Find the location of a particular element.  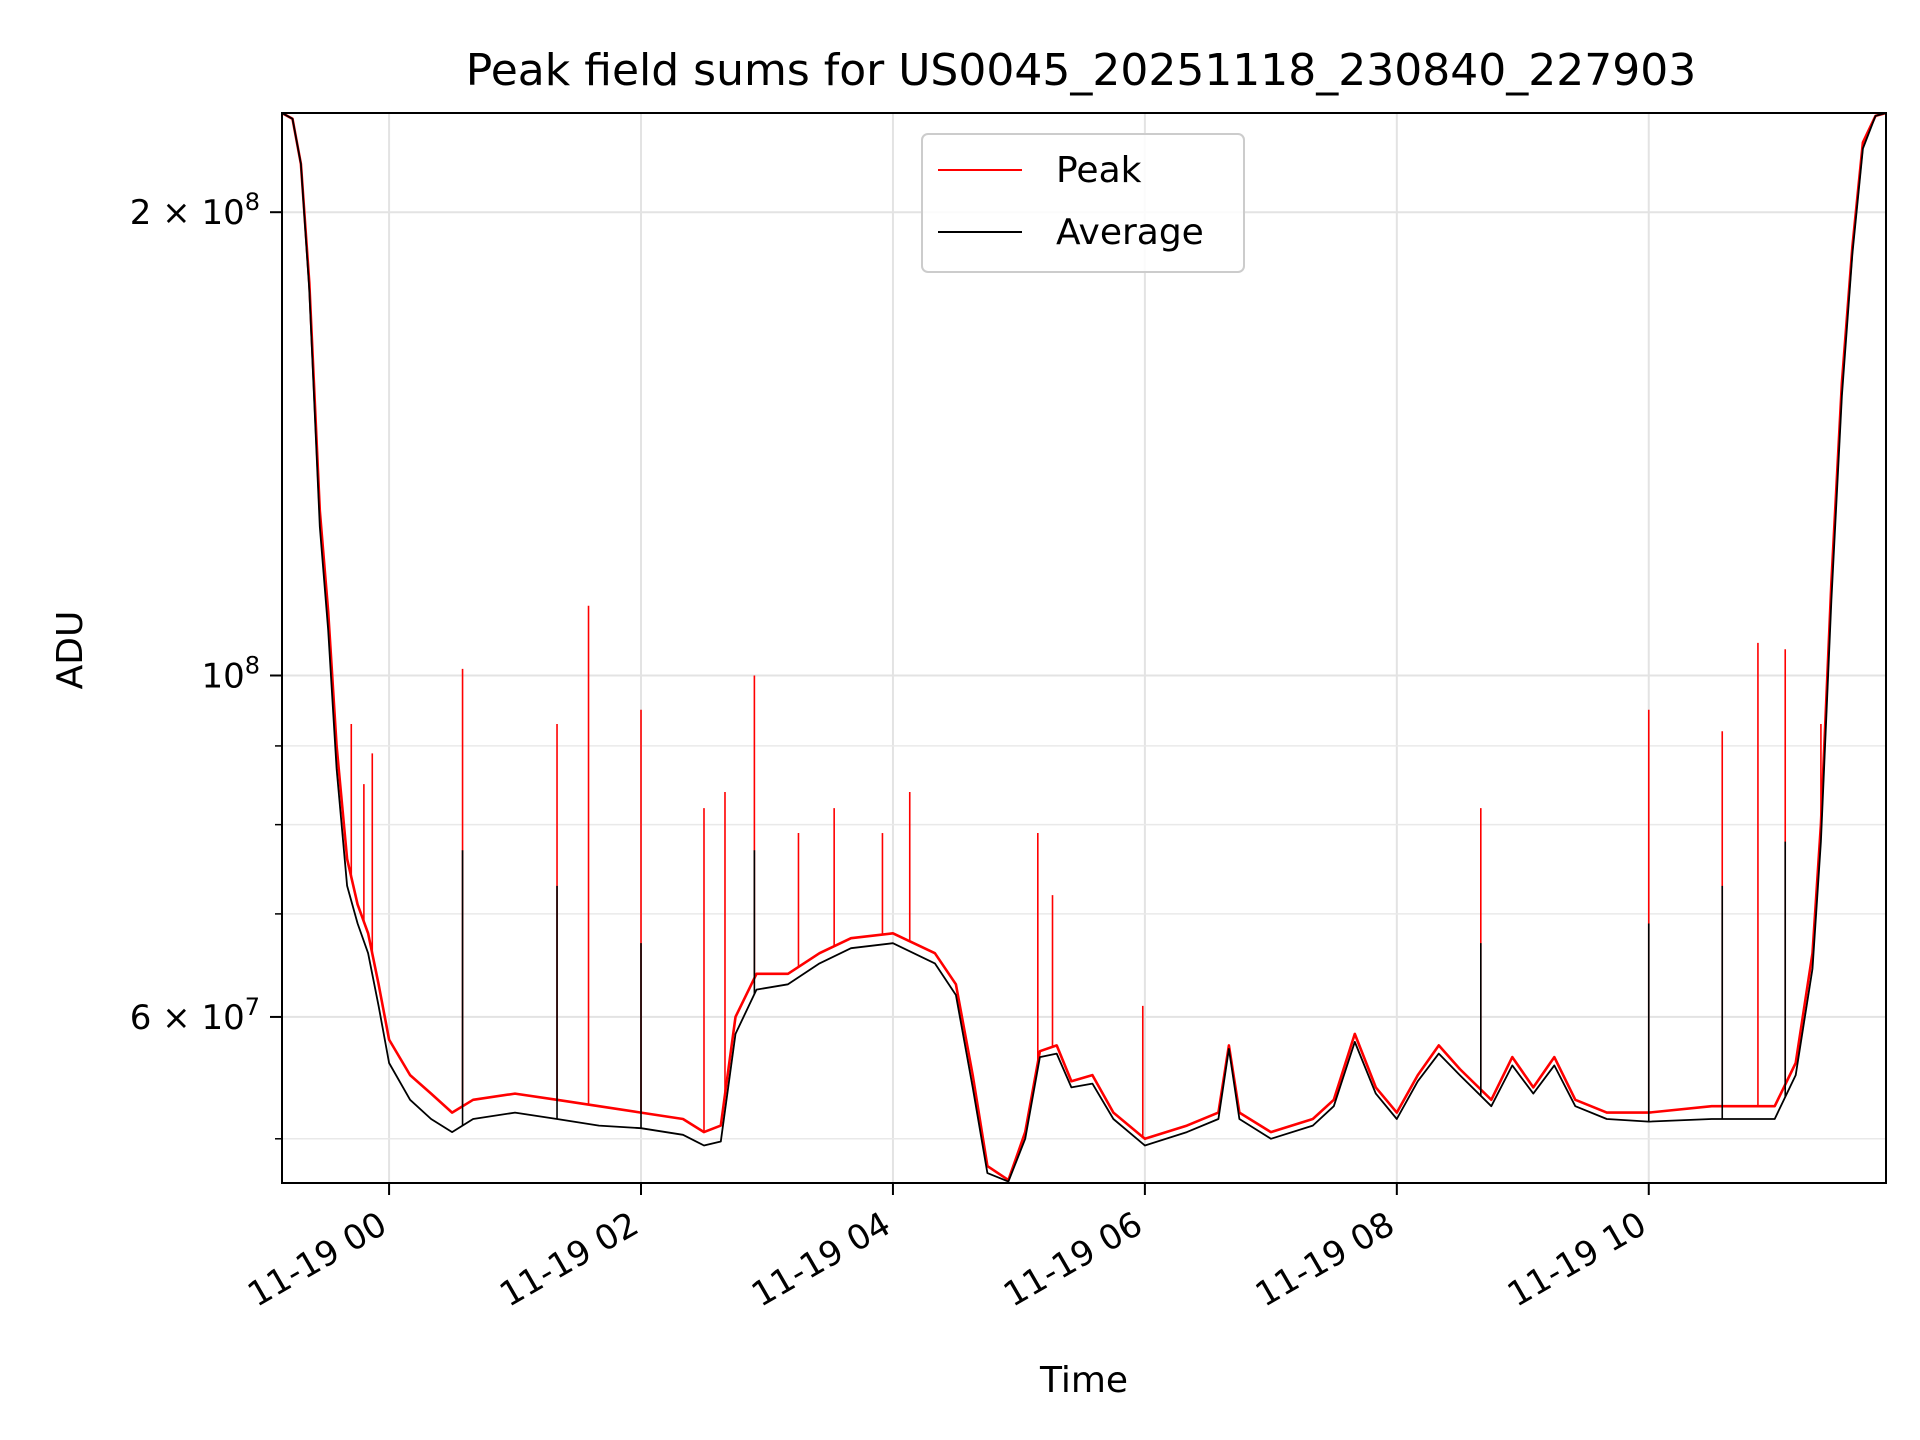

legend-label-average: Average is located at coordinates (1130, 232).